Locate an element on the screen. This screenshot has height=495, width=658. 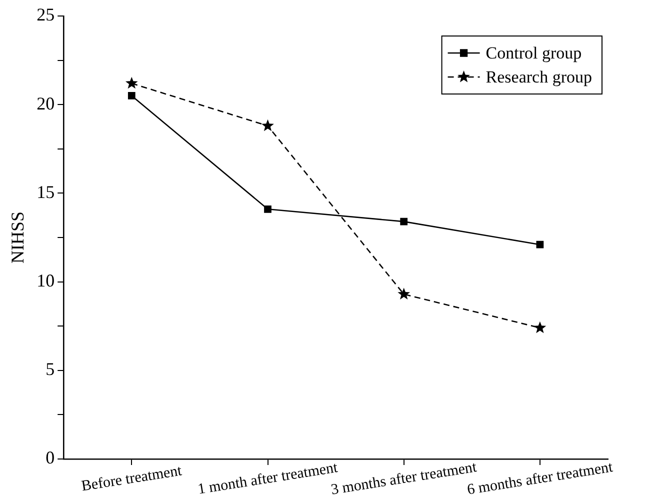
y-tick-label: 10 is located at coordinates (45, 280).